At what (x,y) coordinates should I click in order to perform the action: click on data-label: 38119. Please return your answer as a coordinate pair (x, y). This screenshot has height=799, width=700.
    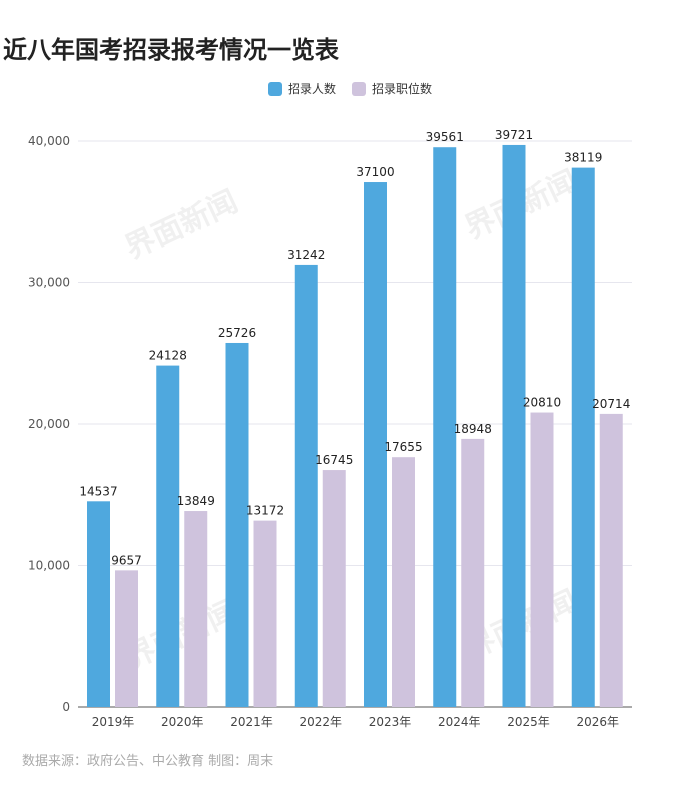
    Looking at the image, I should click on (583, 158).